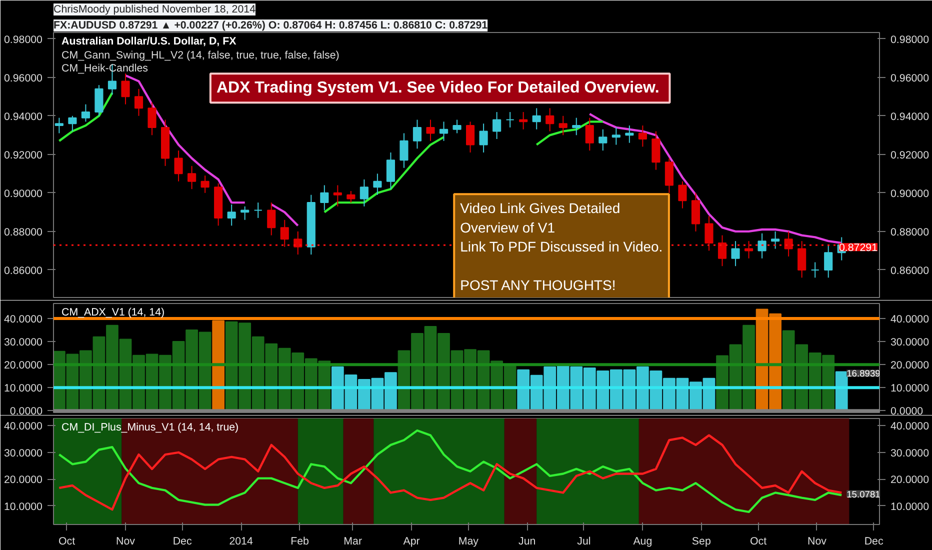 The height and width of the screenshot is (550, 932). What do you see at coordinates (561, 246) in the screenshot?
I see `text: Video Link Gives Detailed Overview of V1 Link To PDF Discussed in Video. POST ANY THOUGHTS!` at bounding box center [561, 246].